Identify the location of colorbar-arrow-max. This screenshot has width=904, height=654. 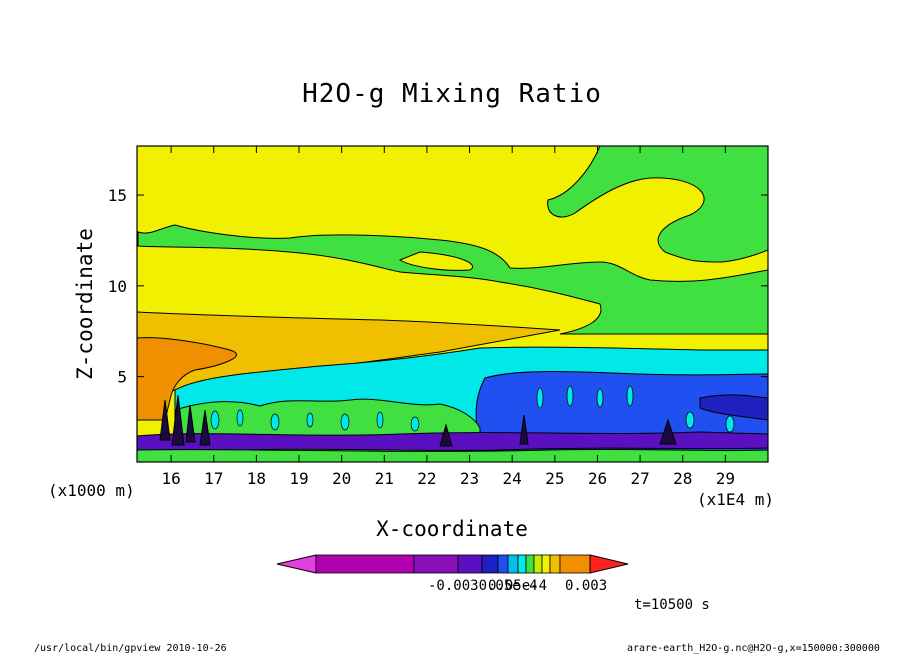
(609, 564).